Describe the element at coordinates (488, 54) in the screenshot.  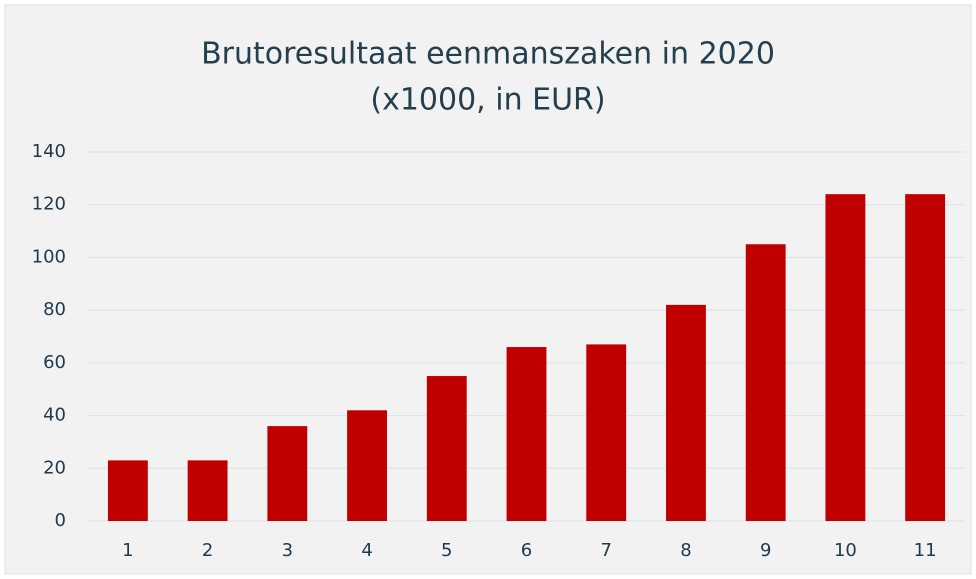
I see `chart-title: Brutoresultaat eenmanszaken in 2020` at that location.